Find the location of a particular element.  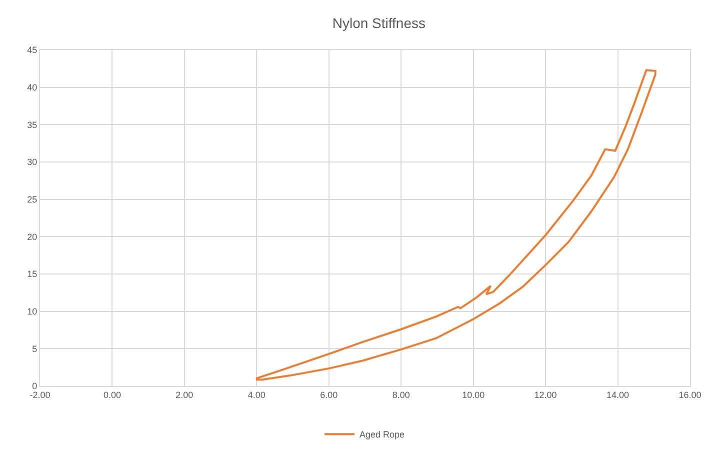

y-tick-label: 40 is located at coordinates (32, 87).